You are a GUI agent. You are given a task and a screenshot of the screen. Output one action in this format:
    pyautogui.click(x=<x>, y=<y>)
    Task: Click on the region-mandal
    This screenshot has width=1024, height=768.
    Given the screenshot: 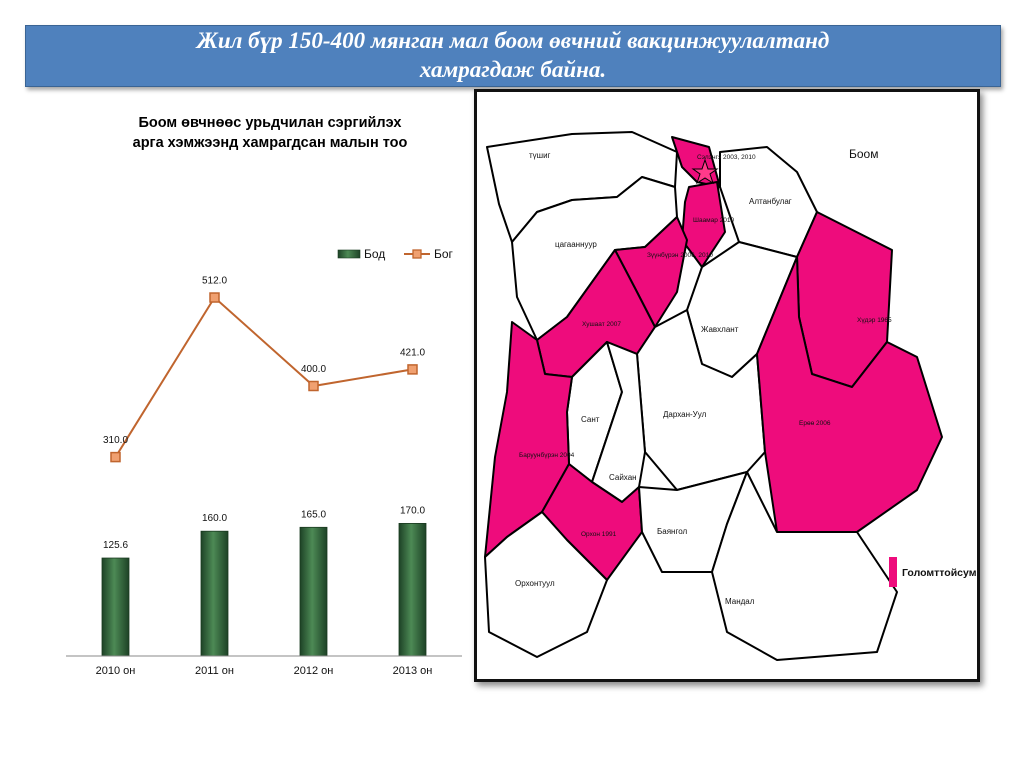 What is the action you would take?
    pyautogui.click(x=804, y=566)
    